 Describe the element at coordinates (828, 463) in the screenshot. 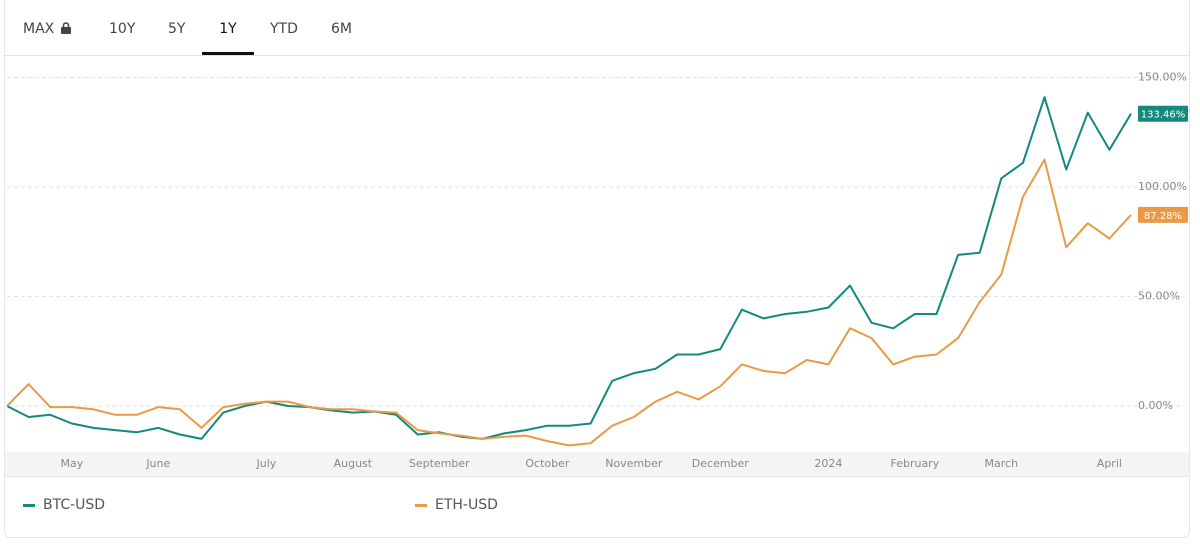

I see `x-tick-label: 2024` at that location.